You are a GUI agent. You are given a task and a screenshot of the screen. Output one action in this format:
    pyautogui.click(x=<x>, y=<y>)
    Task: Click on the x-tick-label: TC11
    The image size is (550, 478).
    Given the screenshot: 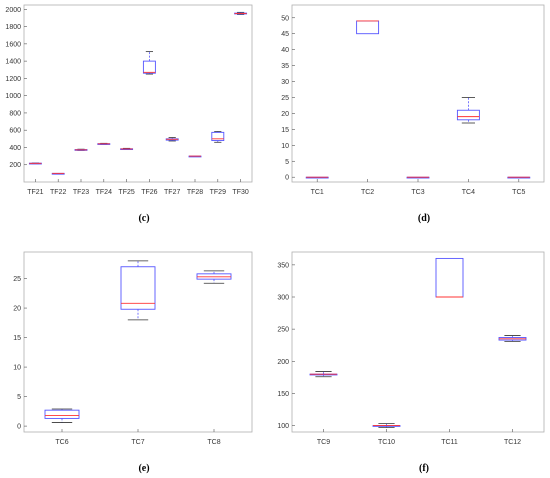 What is the action you would take?
    pyautogui.click(x=449, y=442)
    